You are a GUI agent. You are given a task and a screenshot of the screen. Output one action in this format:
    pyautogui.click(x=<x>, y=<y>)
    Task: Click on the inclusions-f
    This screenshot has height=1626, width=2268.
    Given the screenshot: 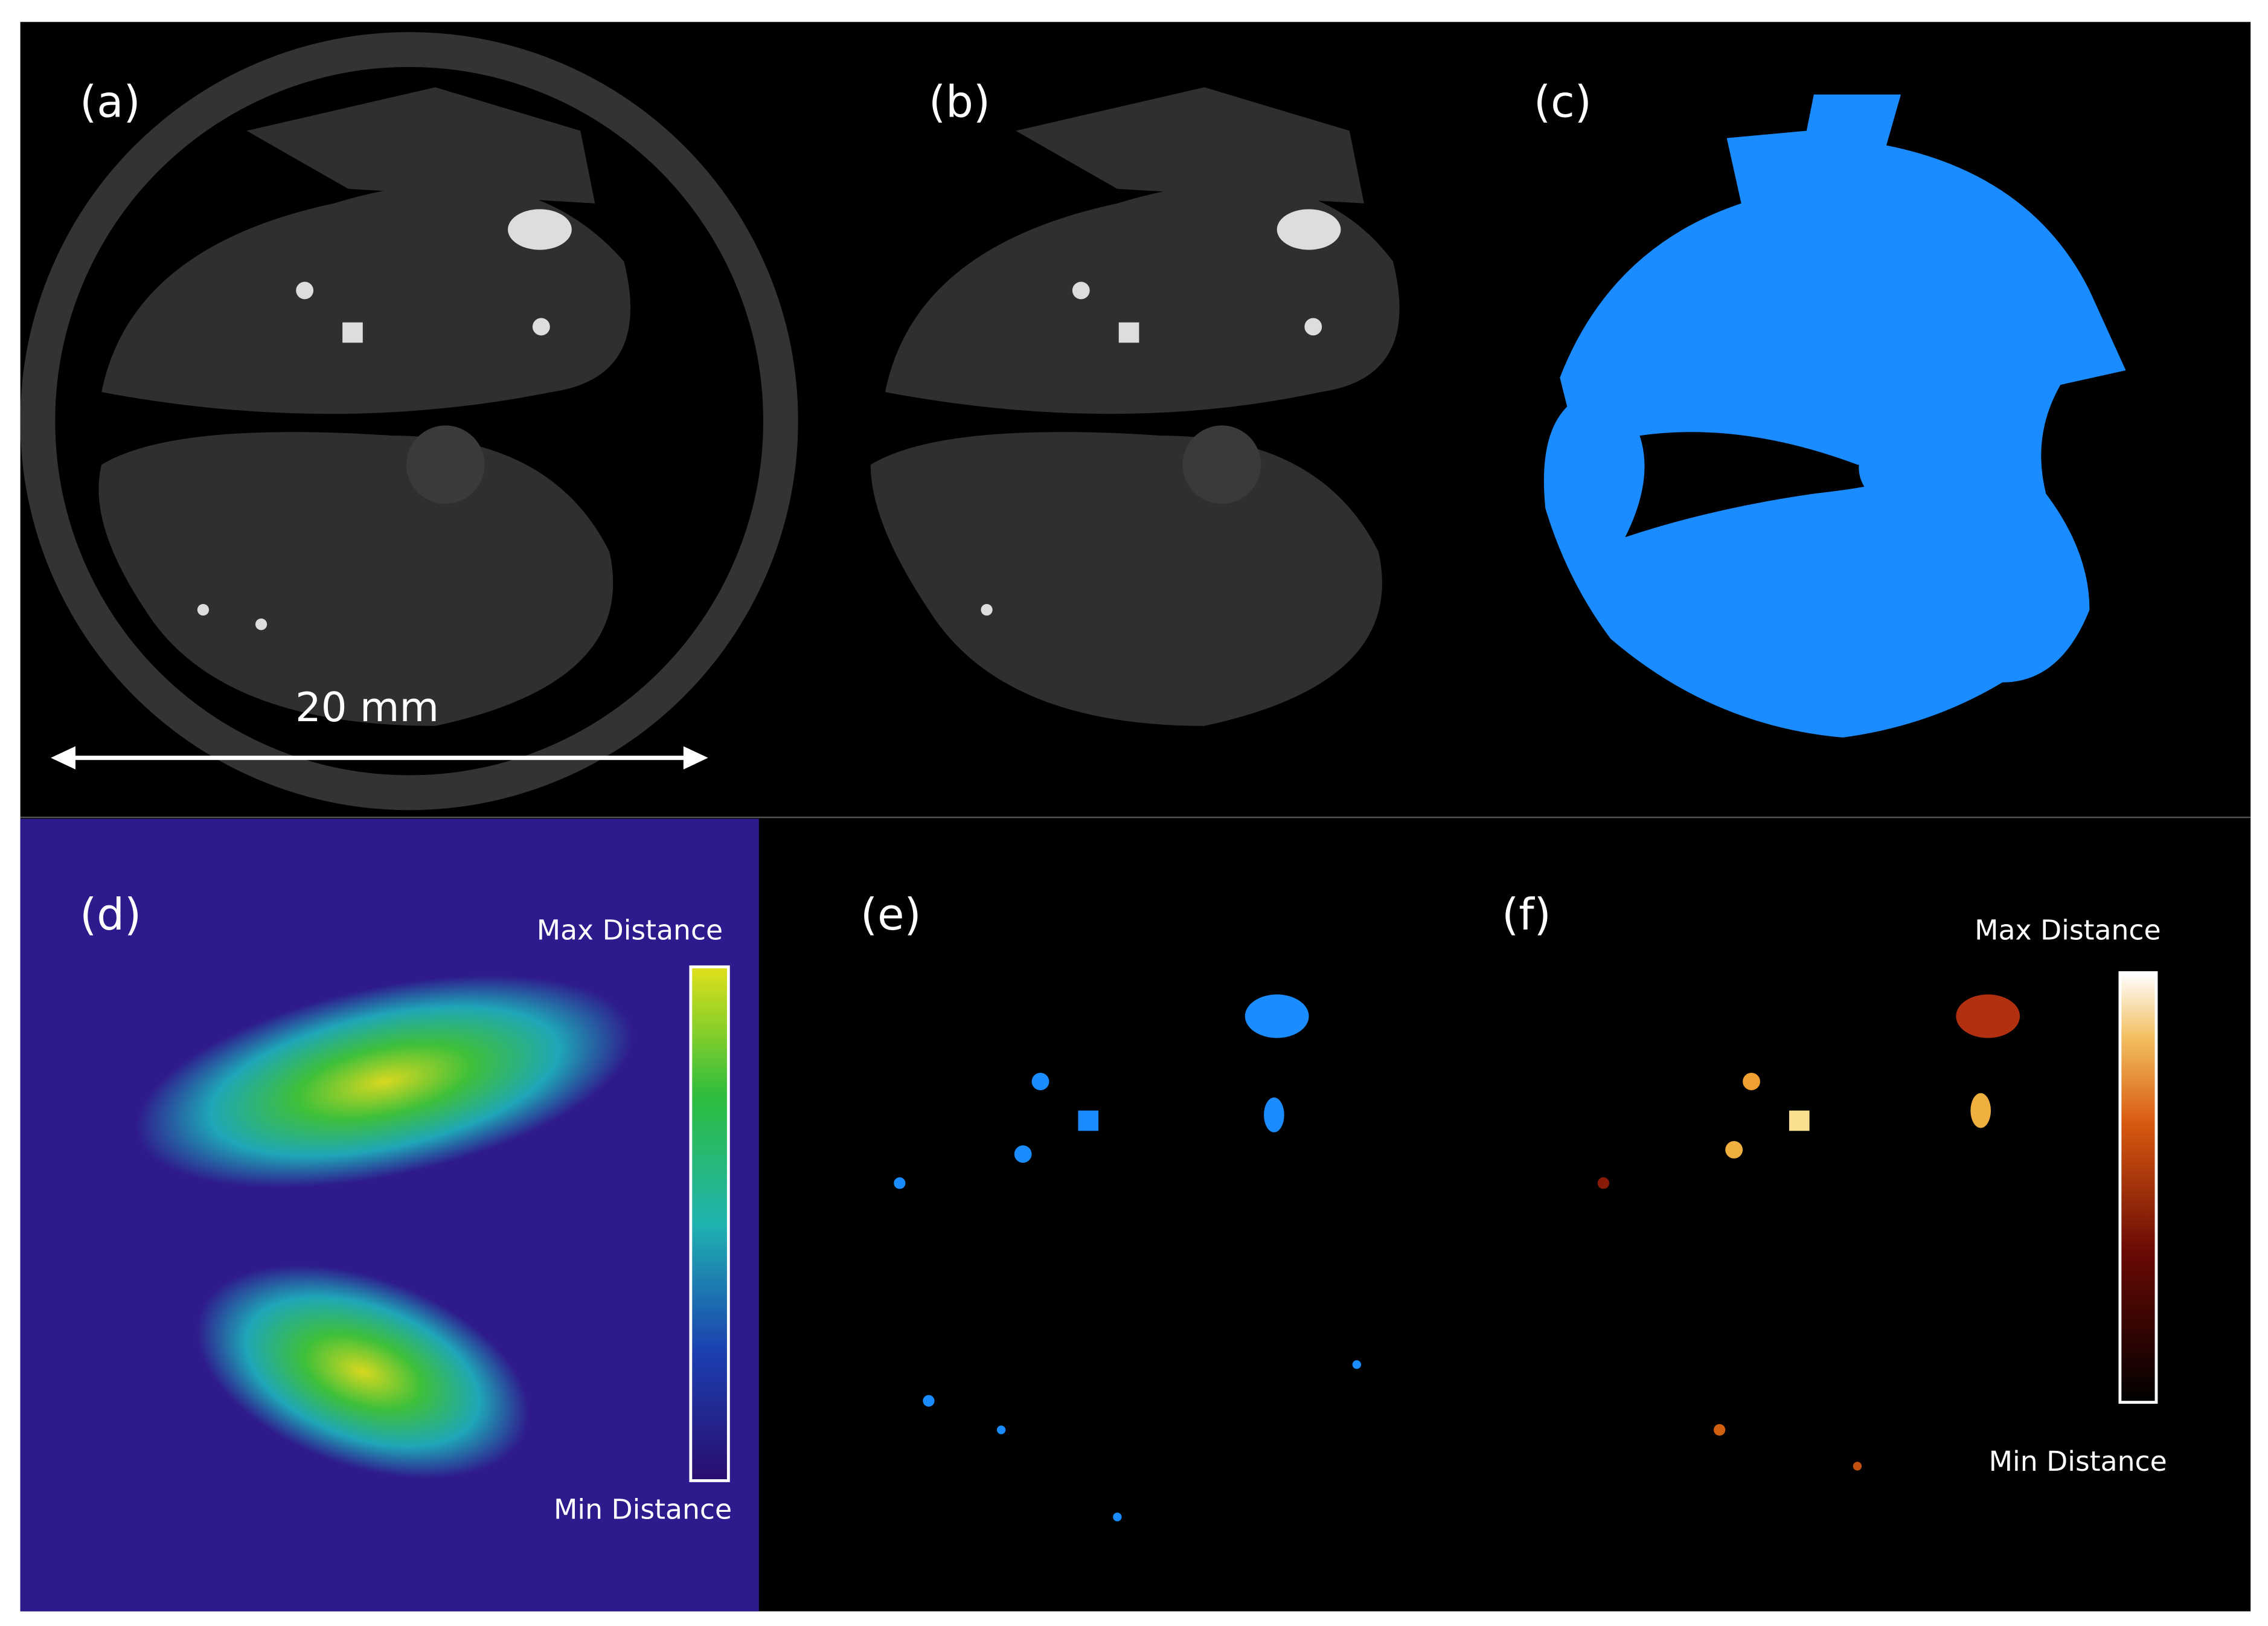 What is the action you would take?
    pyautogui.click(x=1808, y=1232)
    